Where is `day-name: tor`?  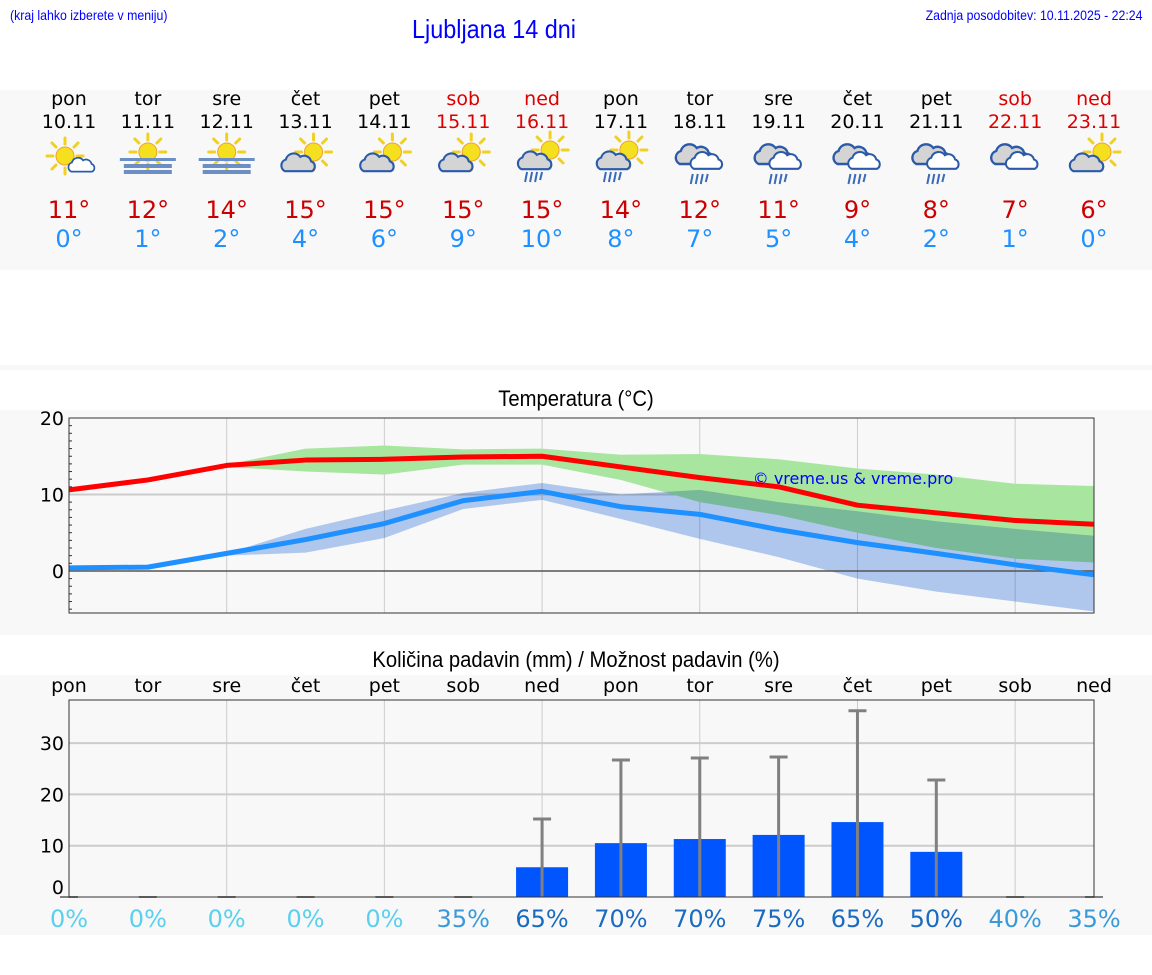 day-name: tor is located at coordinates (700, 99).